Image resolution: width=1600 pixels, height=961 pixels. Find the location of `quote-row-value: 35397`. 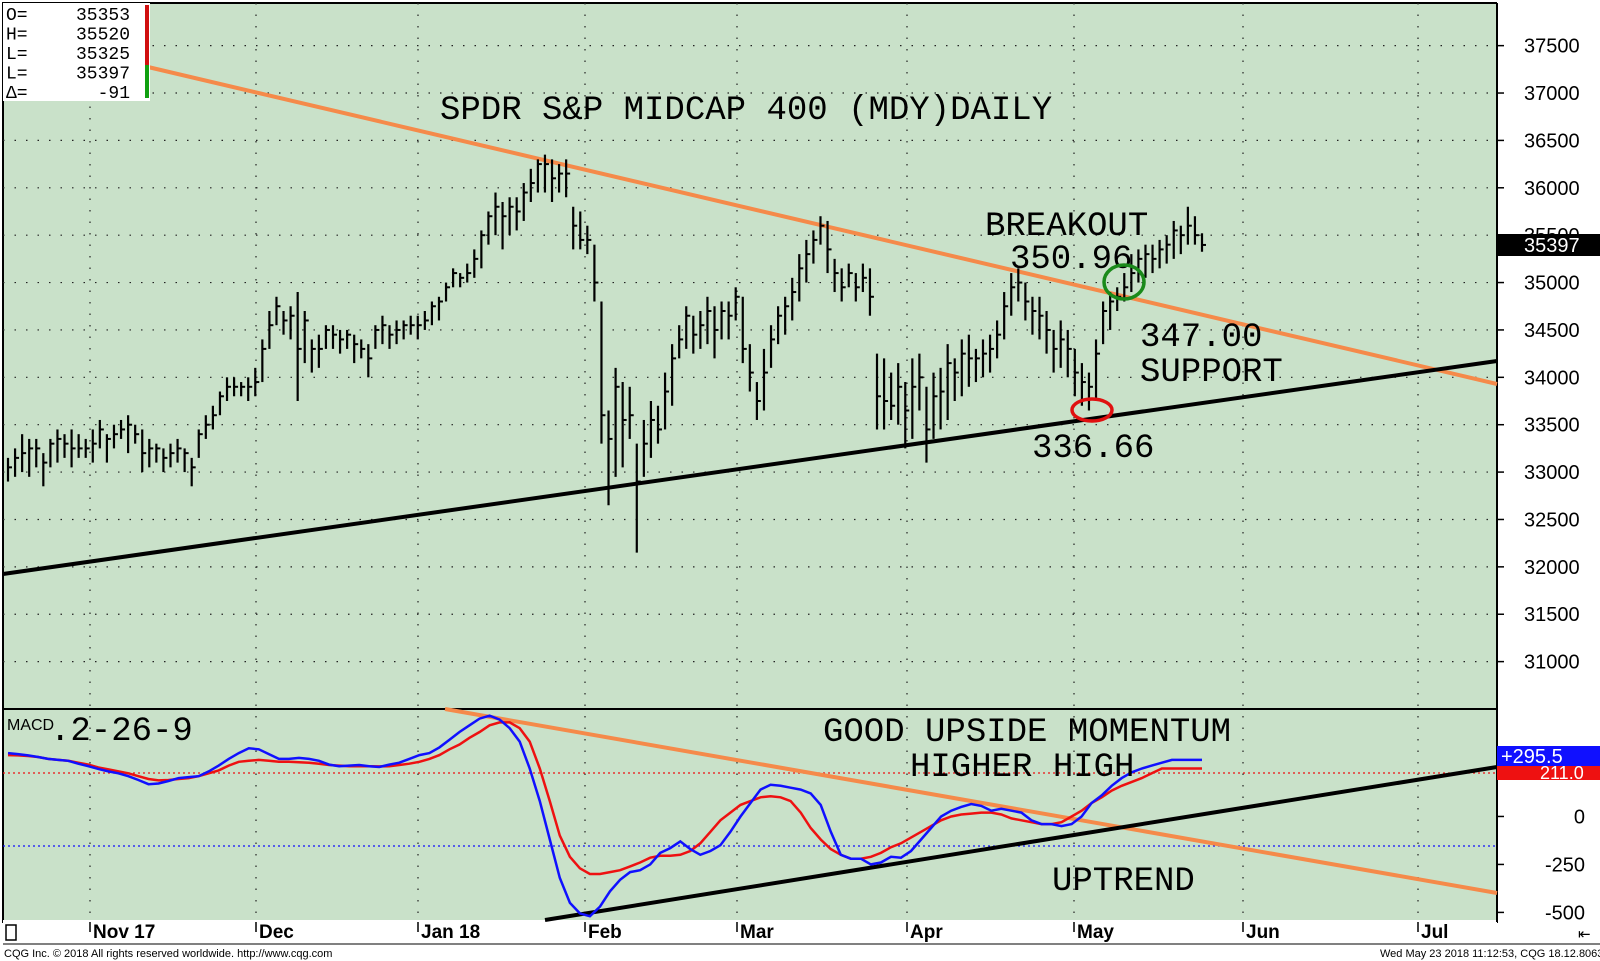

quote-row-value: 35397 is located at coordinates (103, 75).